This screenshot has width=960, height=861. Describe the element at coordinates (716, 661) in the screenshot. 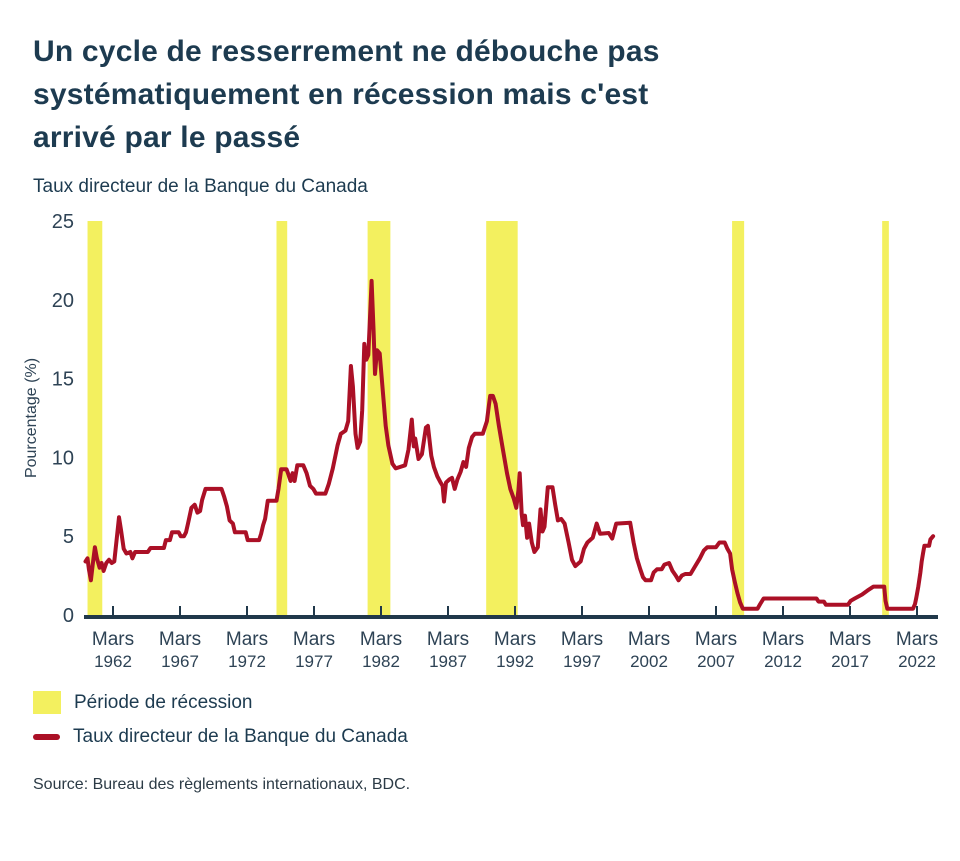

I see `x-tick-label-year: 2007` at that location.